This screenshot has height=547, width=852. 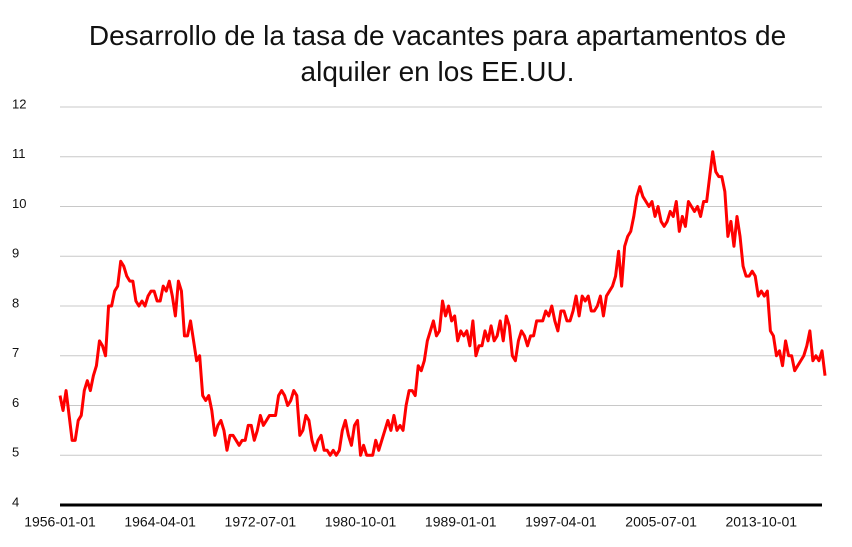 What do you see at coordinates (461, 522) in the screenshot?
I see `x-tick-label: 1989-01-01` at bounding box center [461, 522].